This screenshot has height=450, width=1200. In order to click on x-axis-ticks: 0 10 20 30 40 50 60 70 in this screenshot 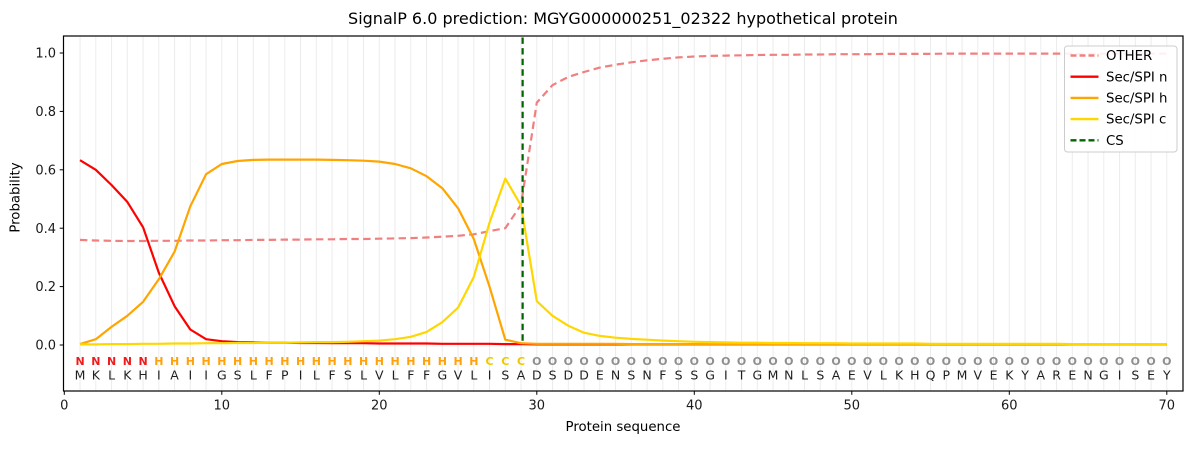, I will do `click(617, 402)`.